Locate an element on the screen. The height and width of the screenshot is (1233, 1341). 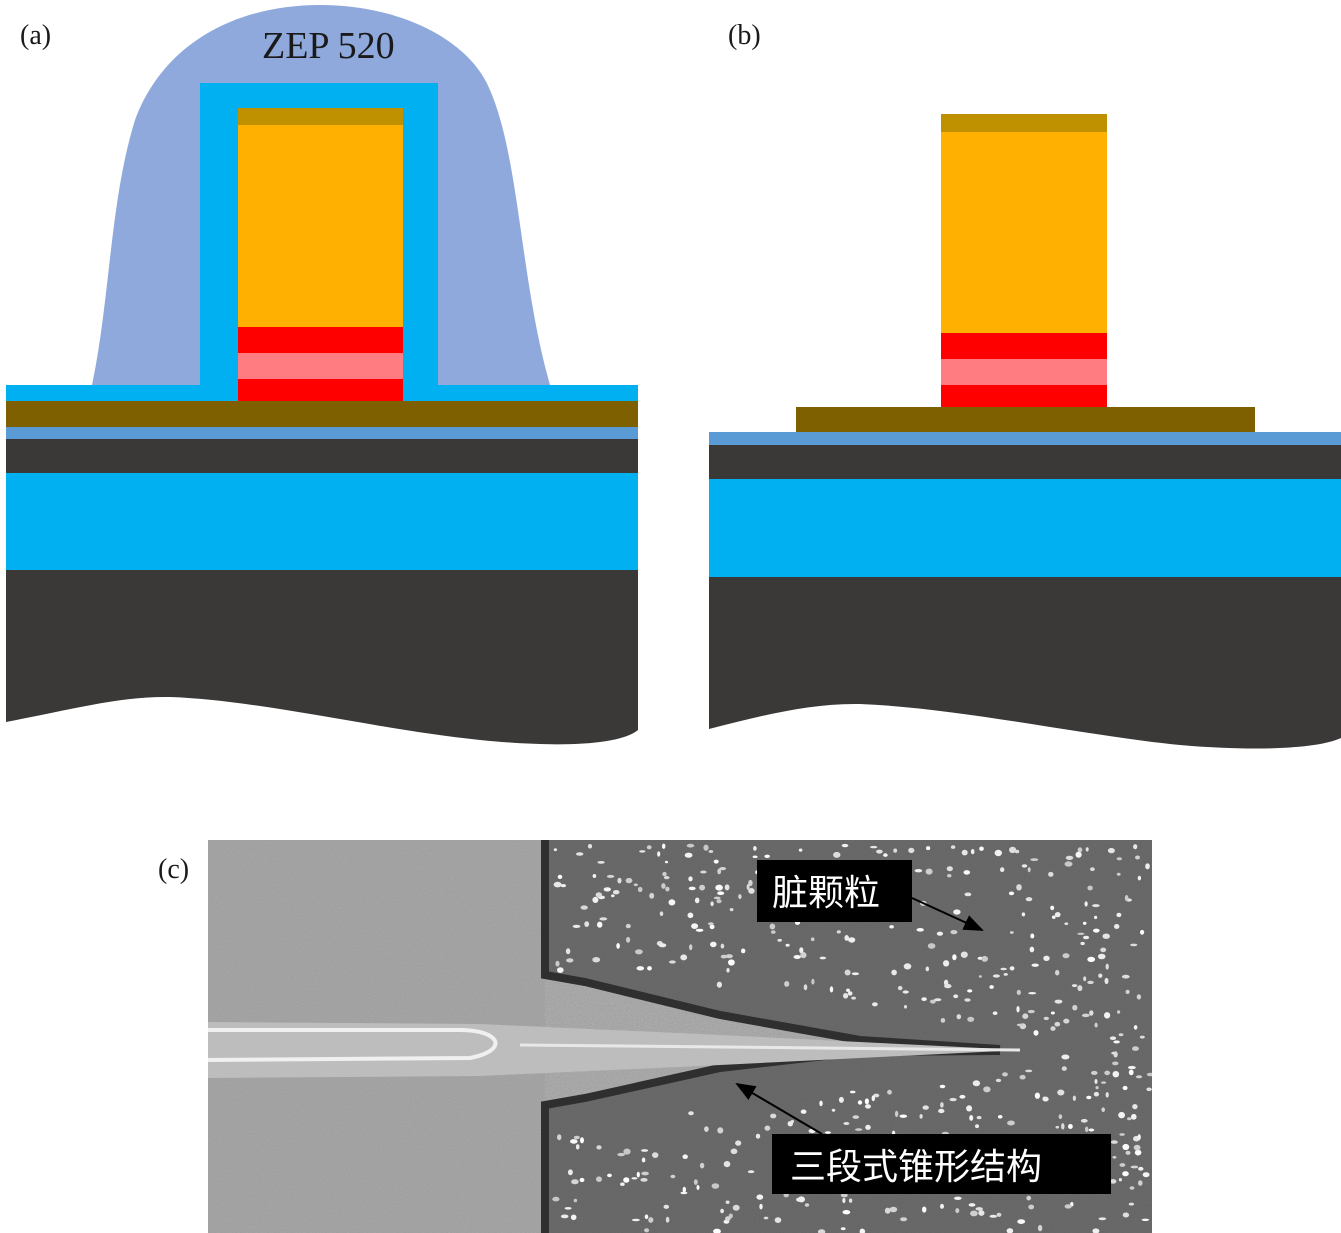
sem-particles is located at coordinates (852, 1038).